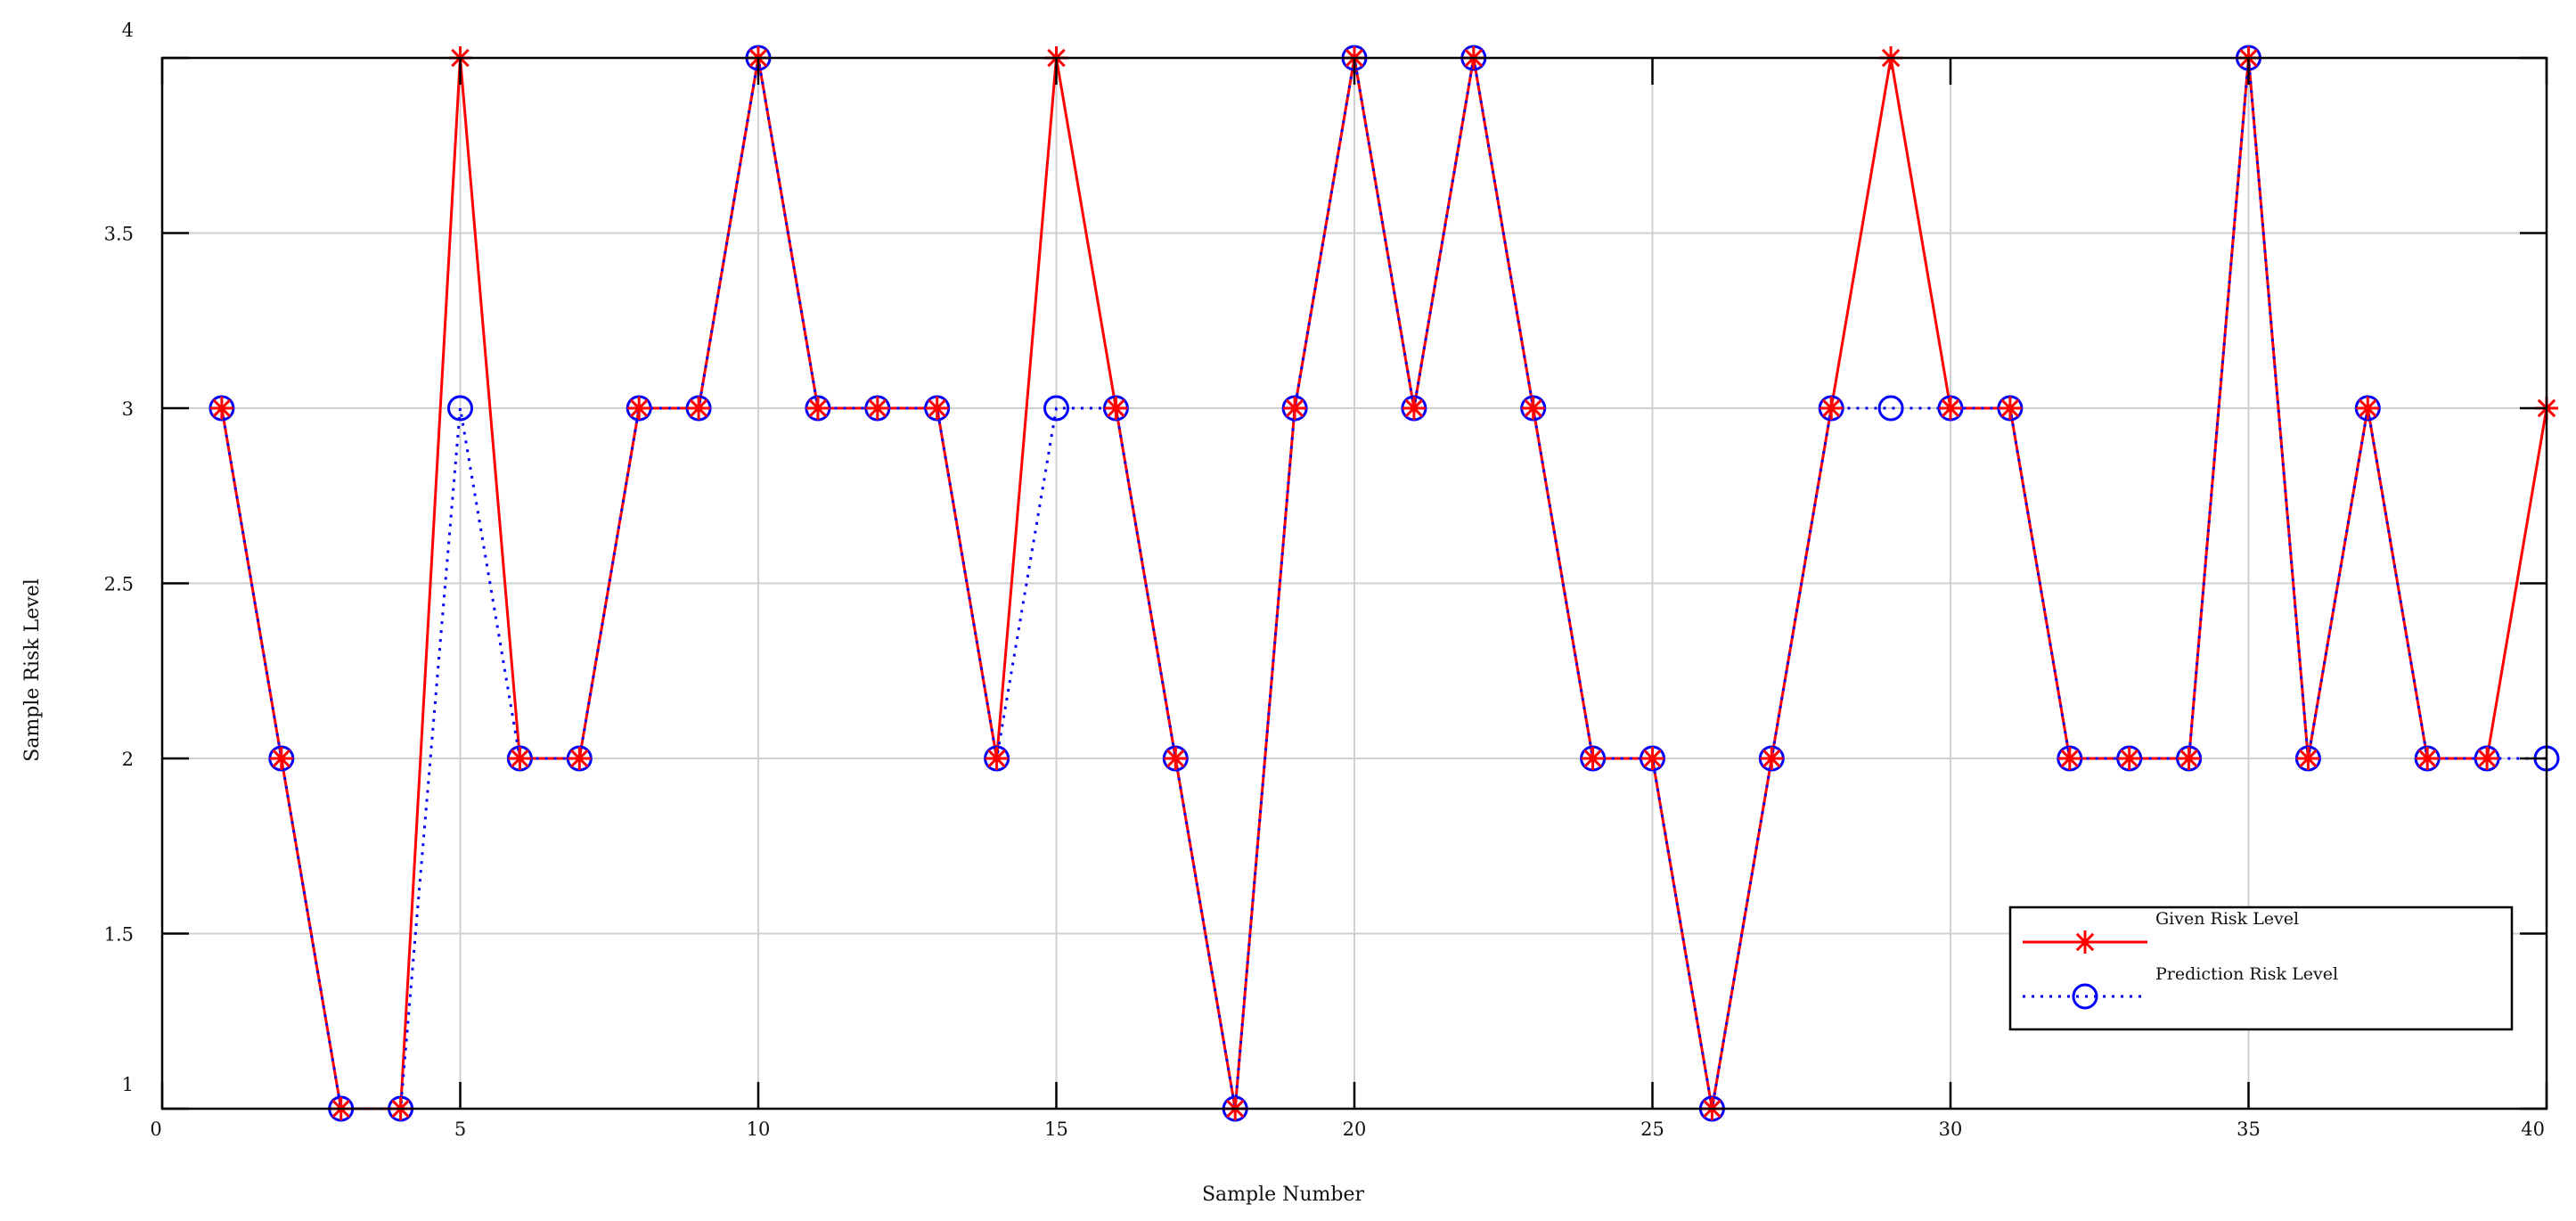  I want to click on x-tick-label: 0, so click(155, 1129).